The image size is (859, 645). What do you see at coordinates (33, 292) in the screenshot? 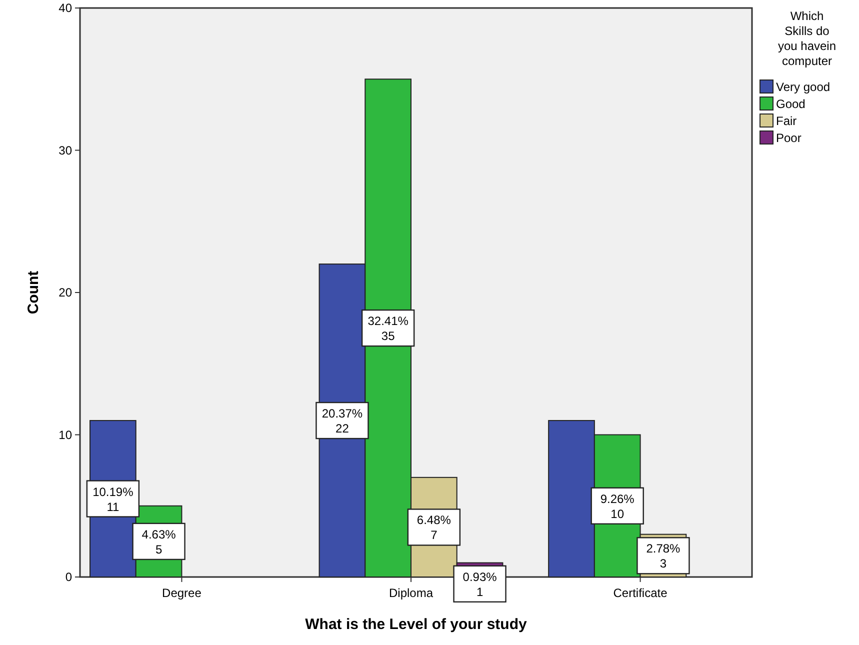
I see `y-axis-title: Count` at bounding box center [33, 292].